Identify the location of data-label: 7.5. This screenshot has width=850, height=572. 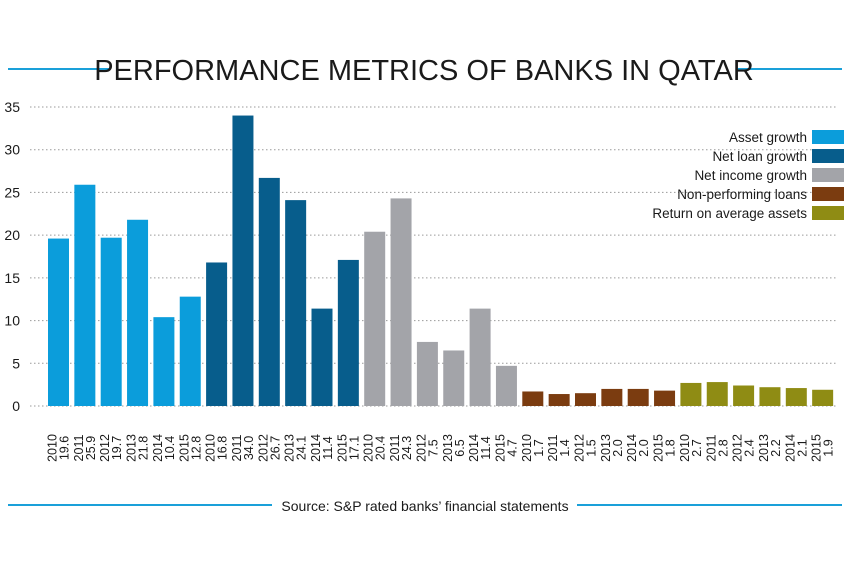
(433, 447).